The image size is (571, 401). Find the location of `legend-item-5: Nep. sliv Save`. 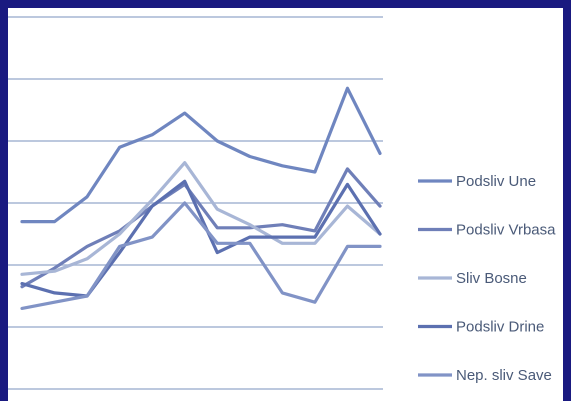

legend-item-5: Nep. sliv Save is located at coordinates (485, 375).